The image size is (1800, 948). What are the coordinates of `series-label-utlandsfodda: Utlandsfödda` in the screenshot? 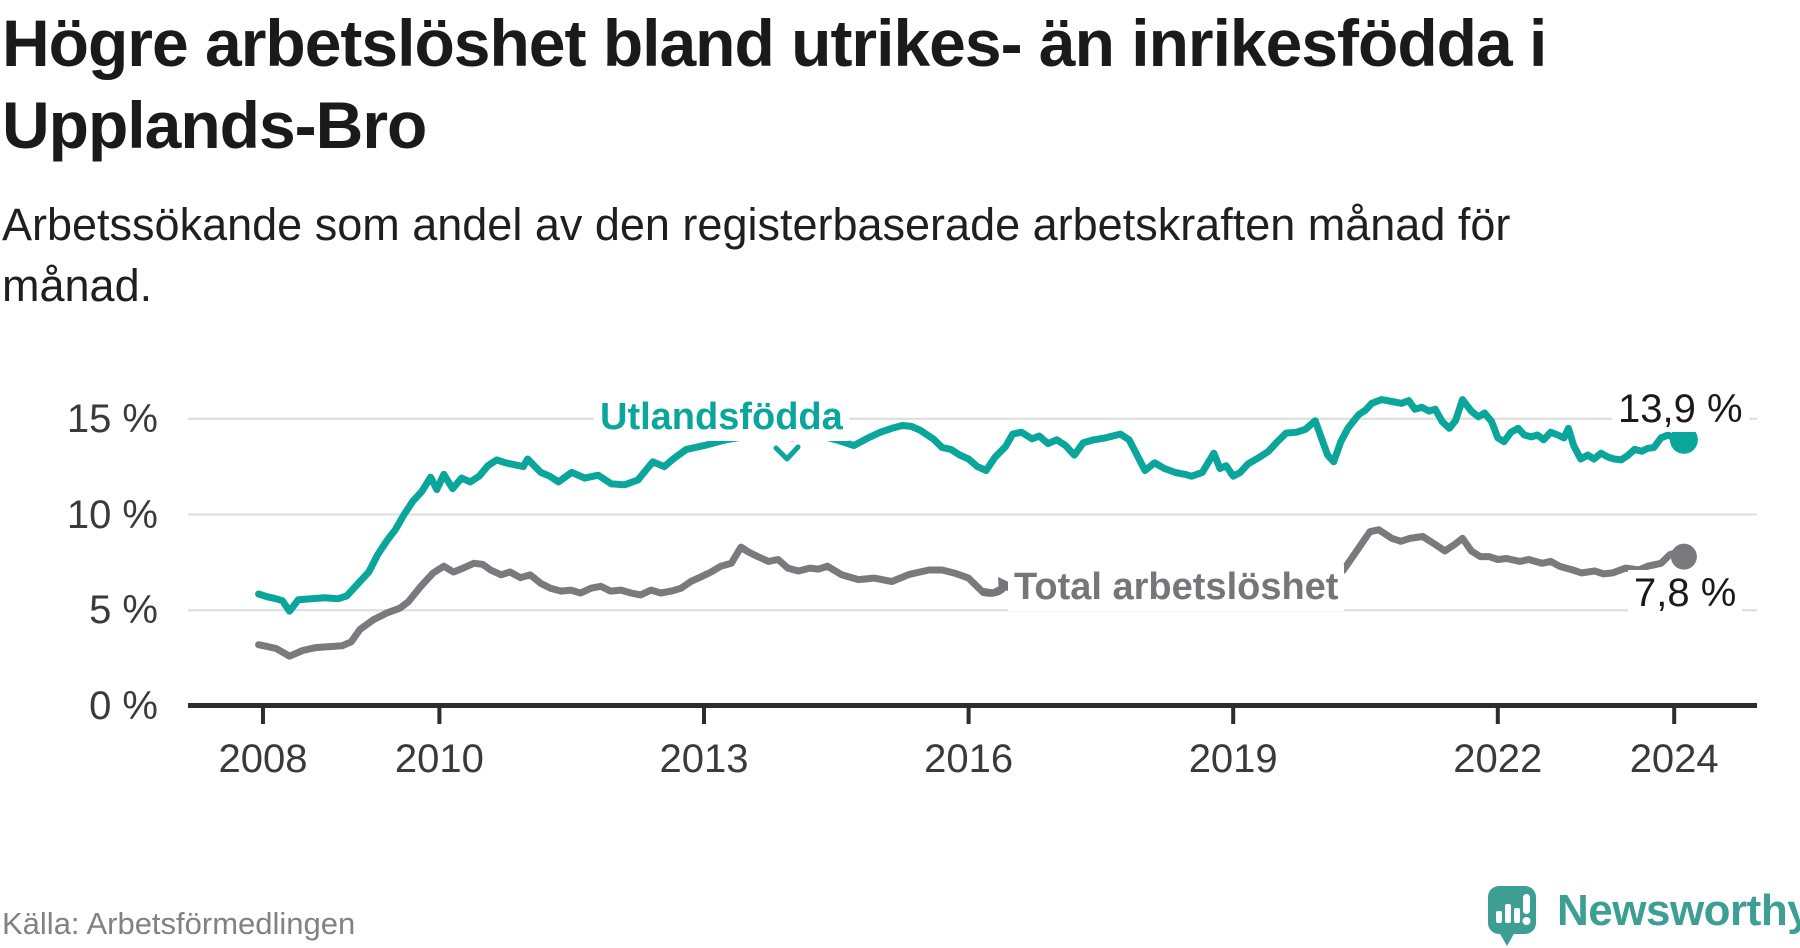 It's located at (721, 417).